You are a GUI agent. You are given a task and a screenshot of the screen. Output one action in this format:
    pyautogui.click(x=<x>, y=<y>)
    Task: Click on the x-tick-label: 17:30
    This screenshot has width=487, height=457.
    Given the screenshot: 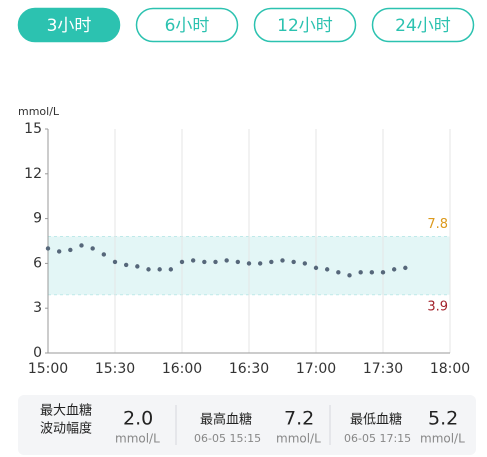 What is the action you would take?
    pyautogui.click(x=383, y=369)
    